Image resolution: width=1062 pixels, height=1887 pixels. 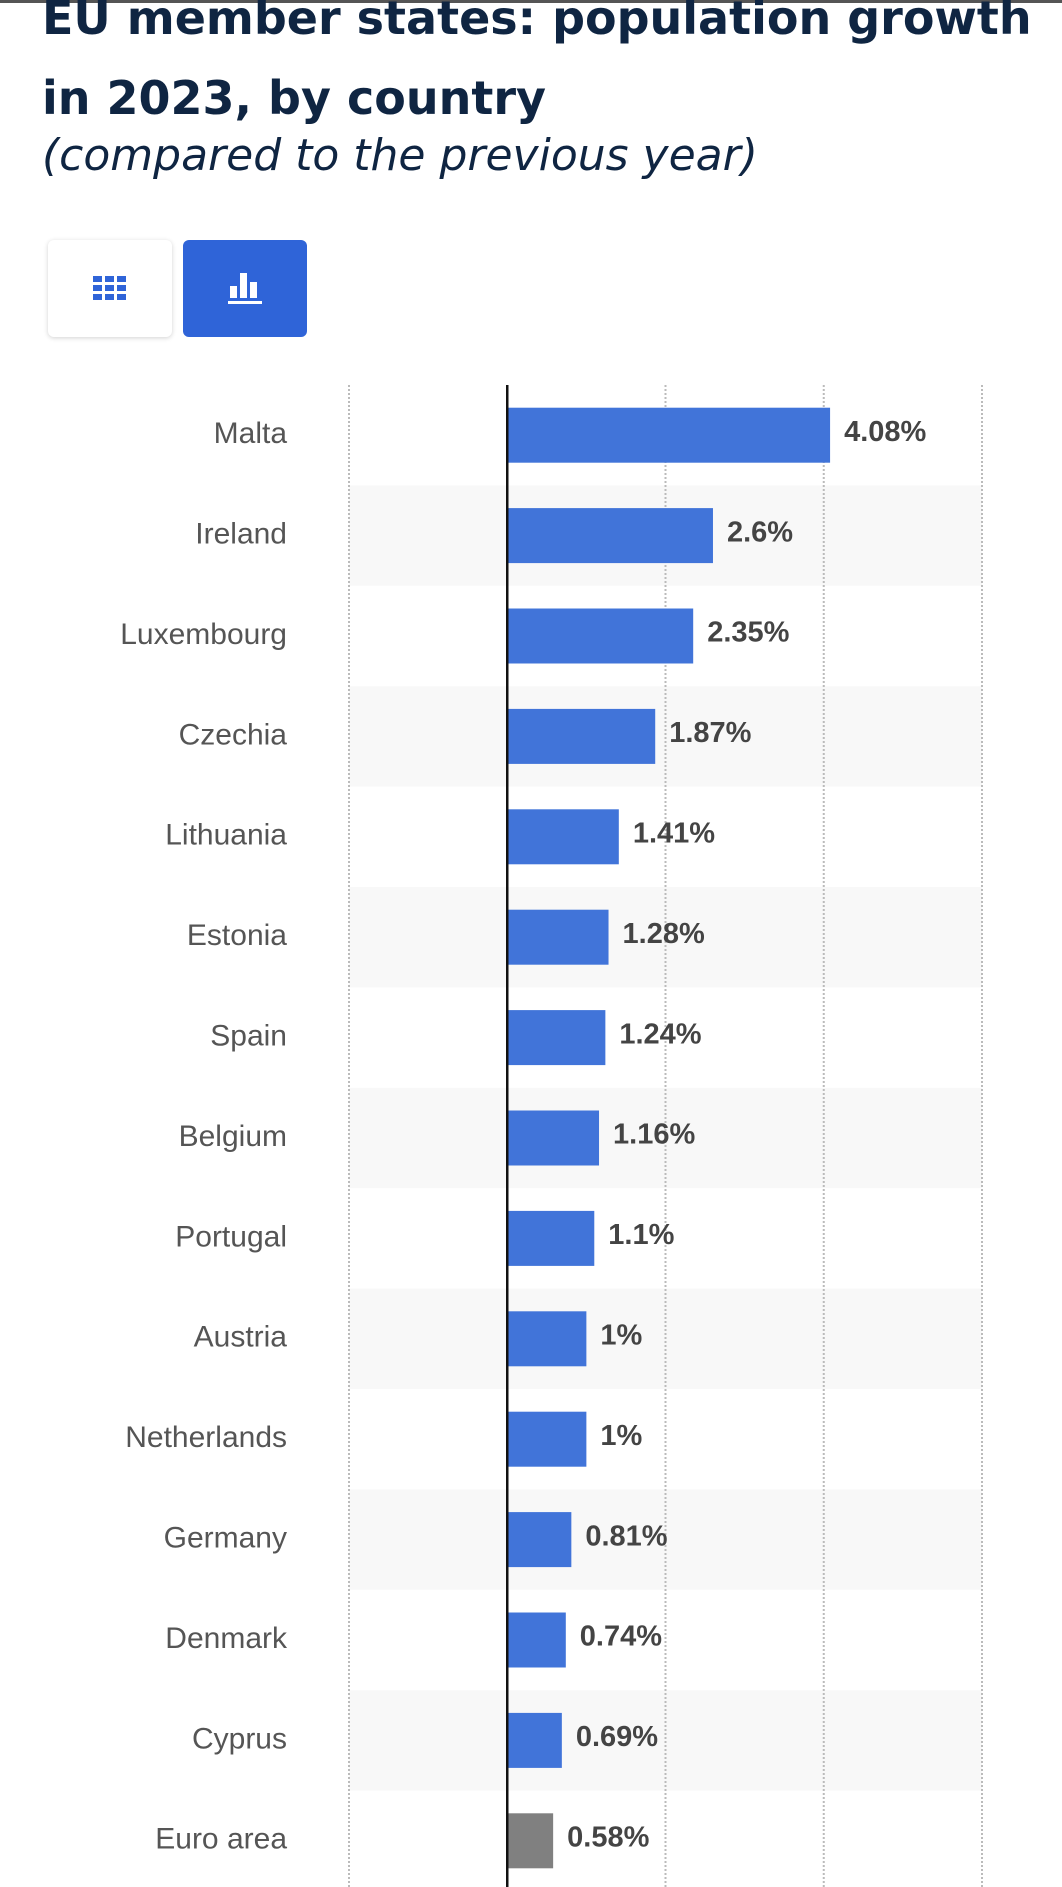 What do you see at coordinates (660, 1034) in the screenshot?
I see `value-label: 1.24%` at bounding box center [660, 1034].